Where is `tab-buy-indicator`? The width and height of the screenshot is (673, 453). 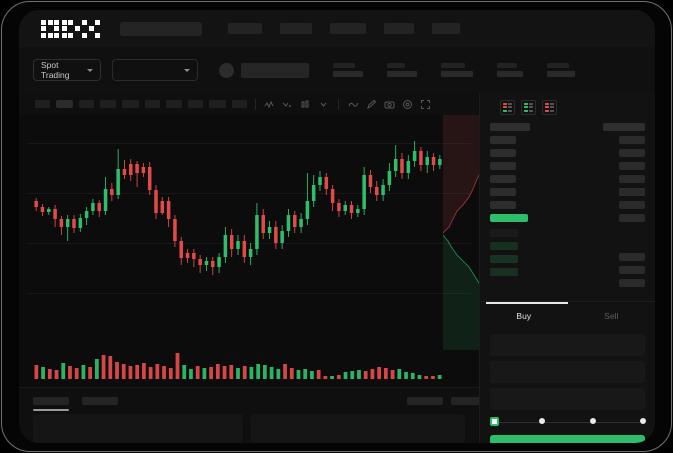 tab-buy-indicator is located at coordinates (527, 303).